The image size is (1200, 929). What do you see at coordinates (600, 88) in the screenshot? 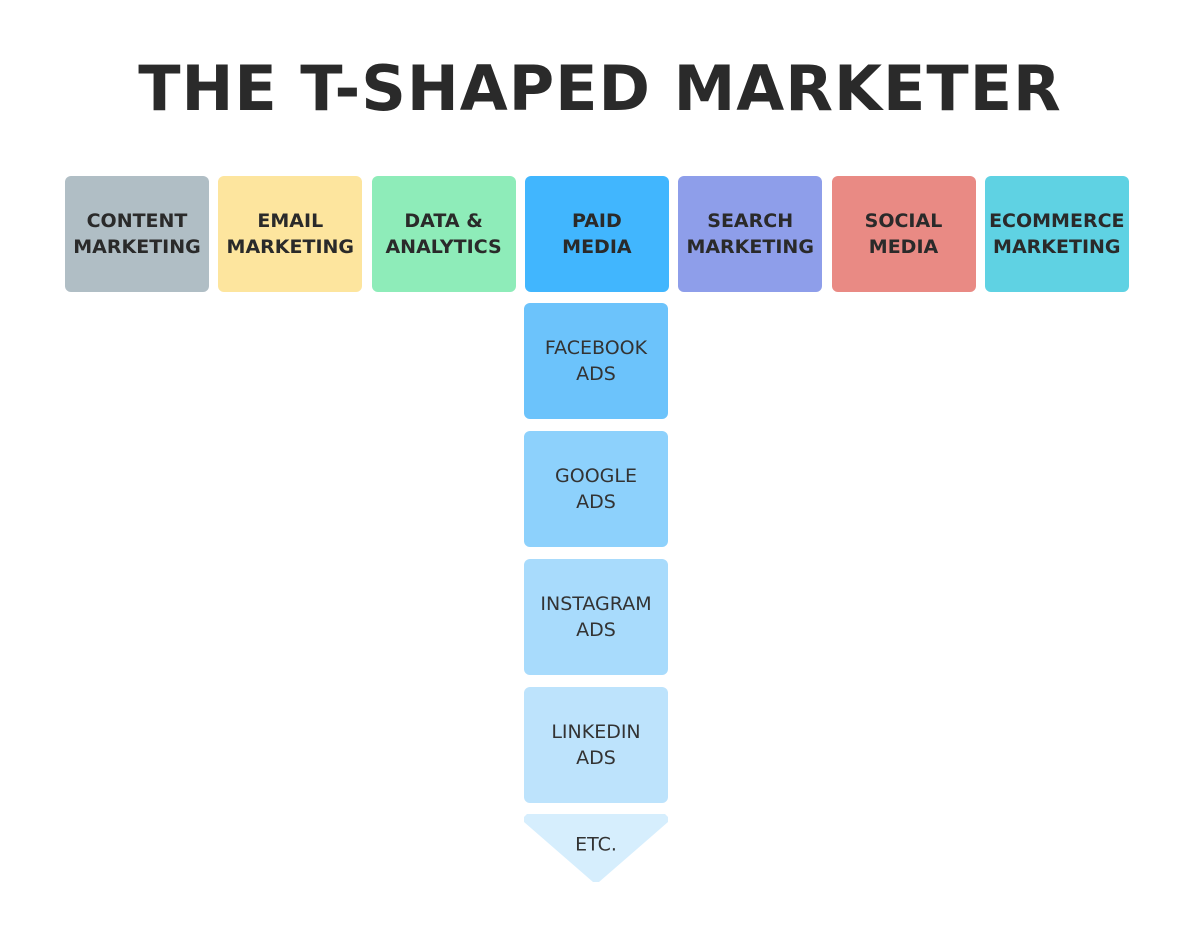
I see `title: THE T-SHAPED MARKETER` at bounding box center [600, 88].